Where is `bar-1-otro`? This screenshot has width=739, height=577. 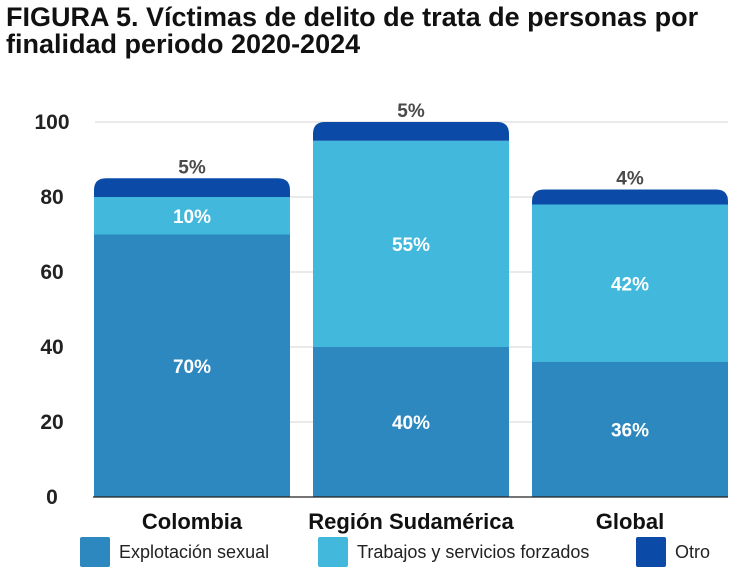 bar-1-otro is located at coordinates (411, 131).